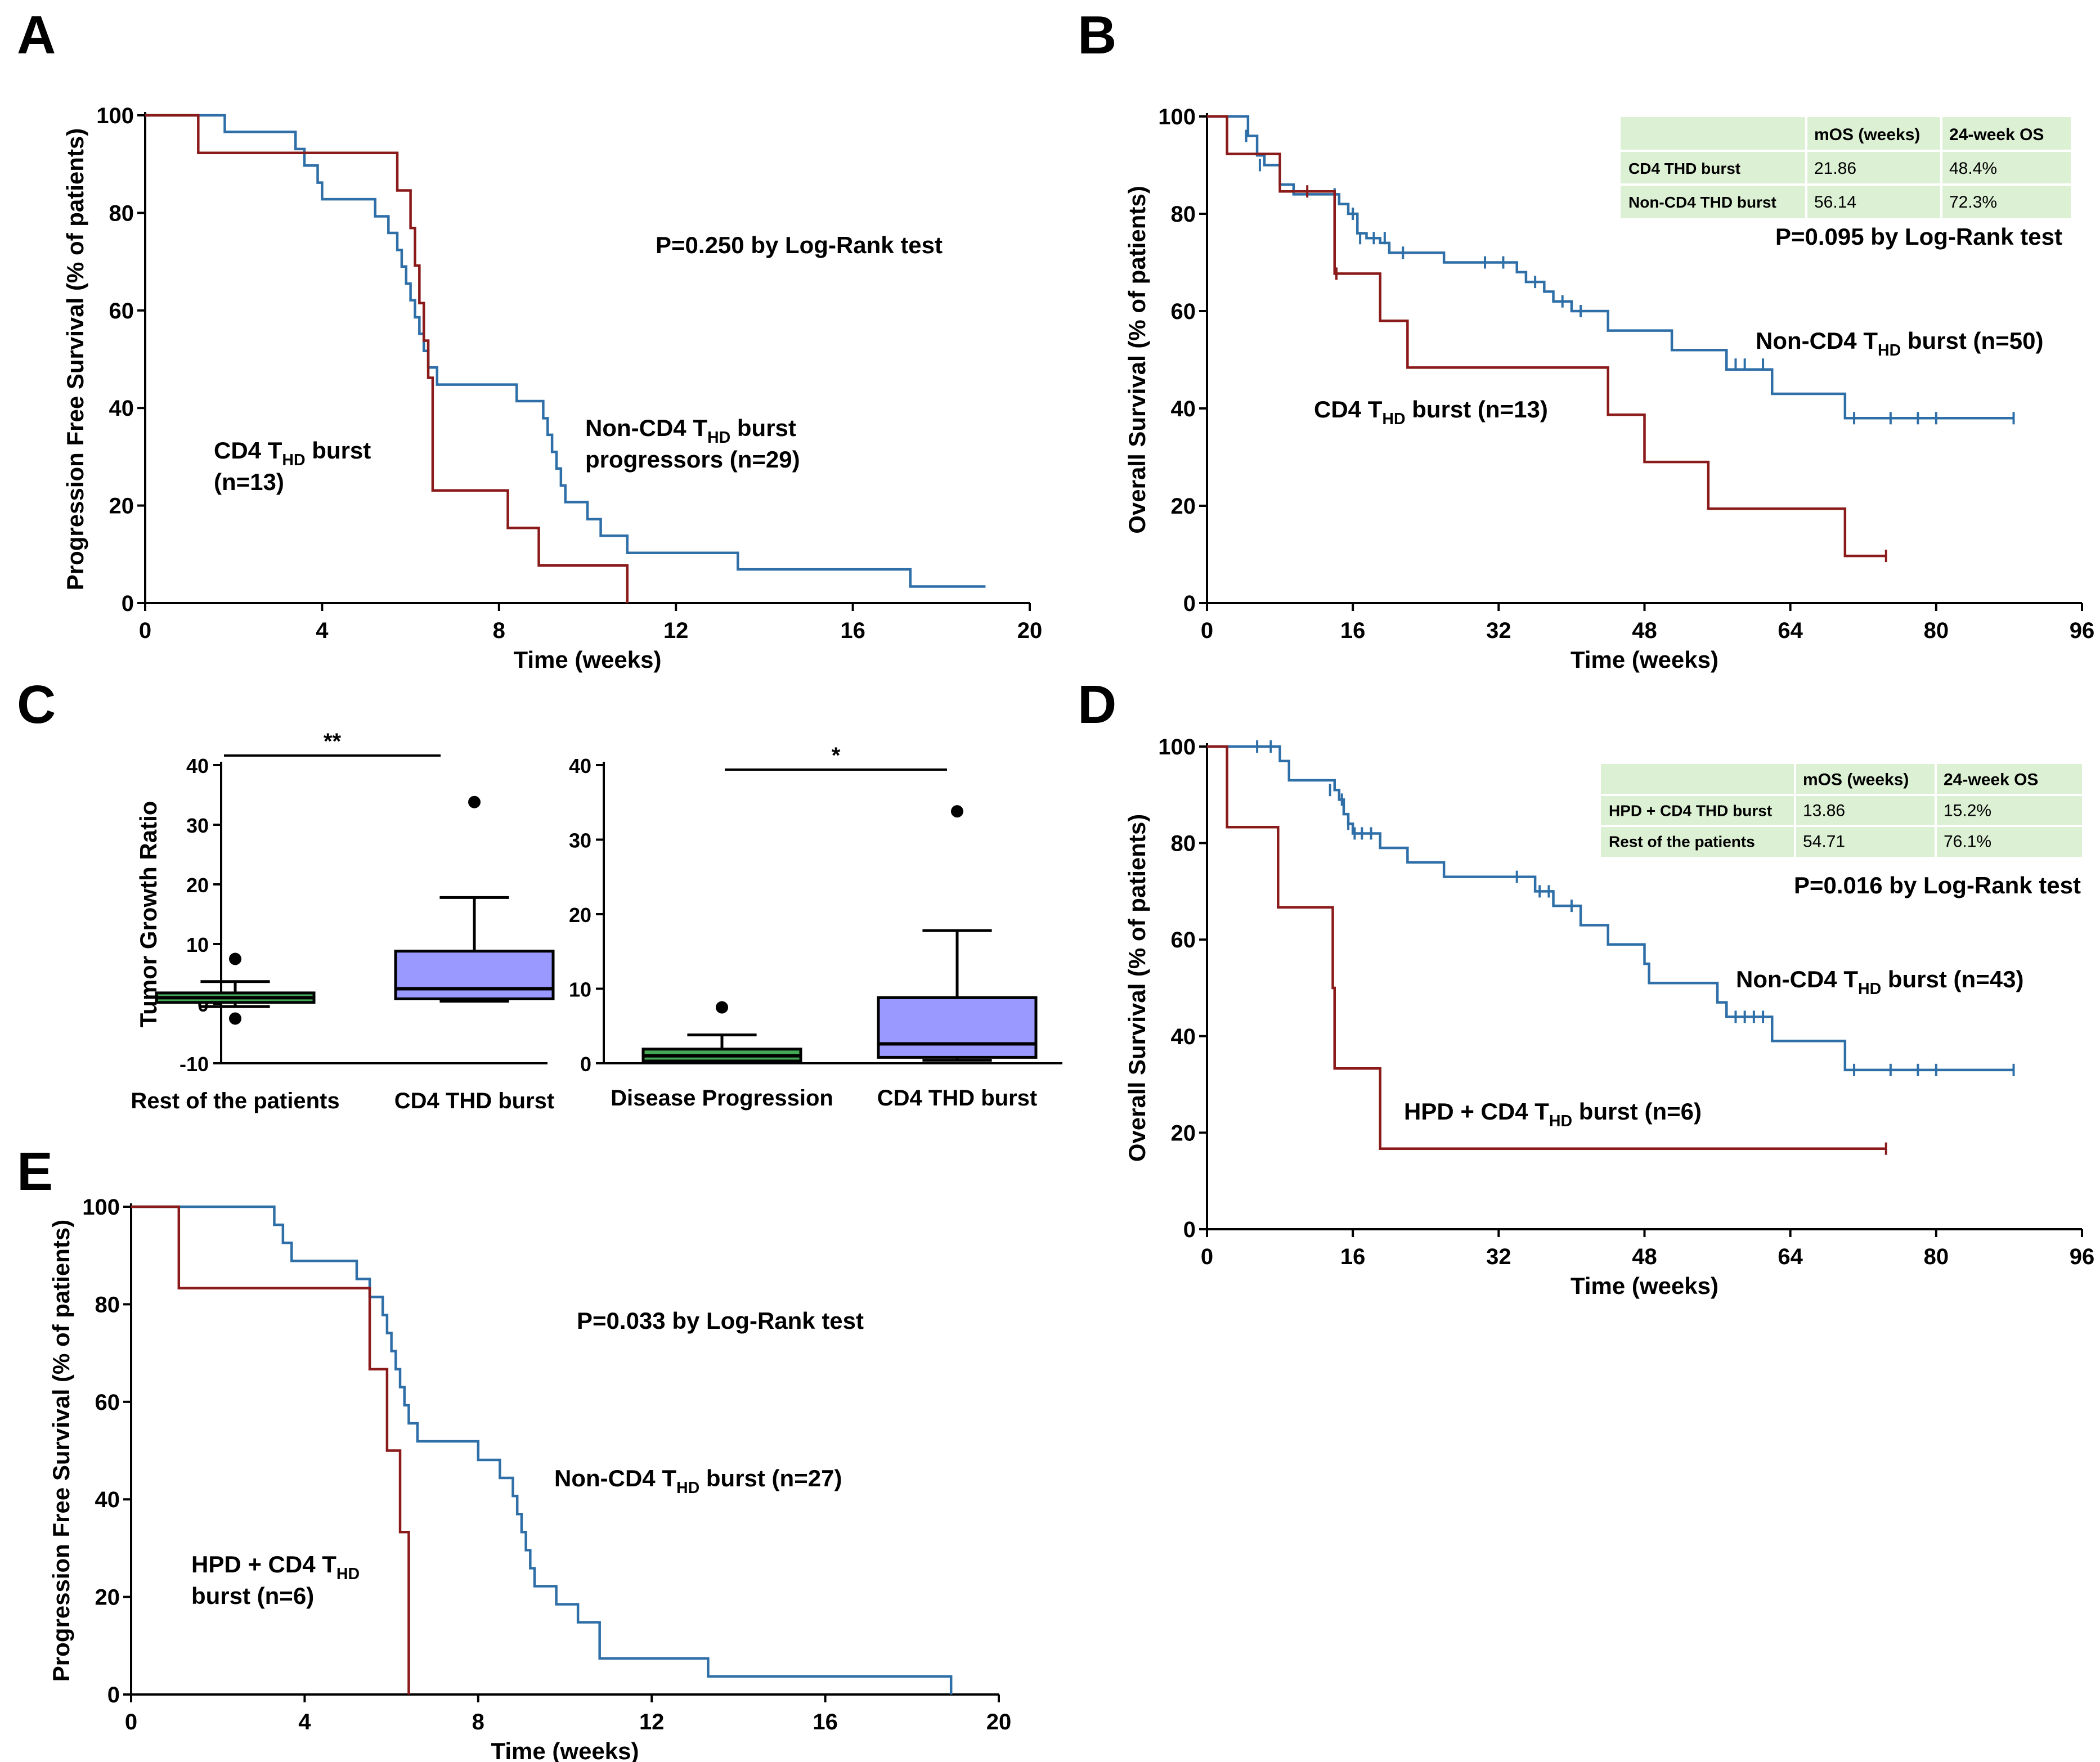 The image size is (2100, 1762). Describe the element at coordinates (1682, 841) in the screenshot. I see `table-group: Rest of the patients` at that location.